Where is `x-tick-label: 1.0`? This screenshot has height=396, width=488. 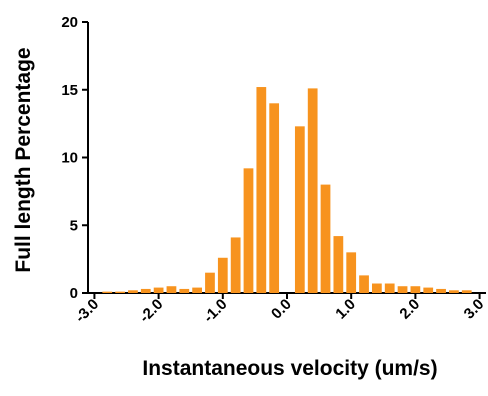
x-tick-label: 1.0 is located at coordinates (345, 309).